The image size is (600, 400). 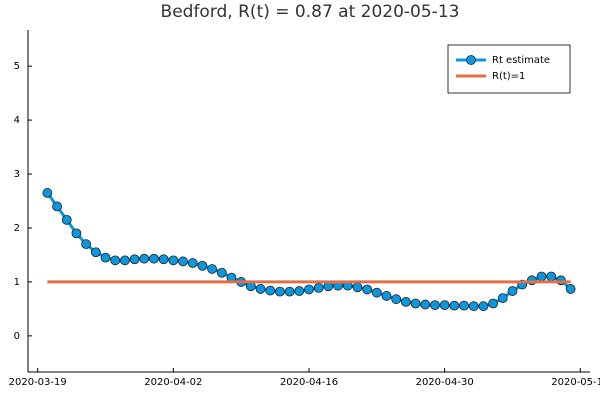 I want to click on y-tick-label: 0, so click(x=17, y=336).